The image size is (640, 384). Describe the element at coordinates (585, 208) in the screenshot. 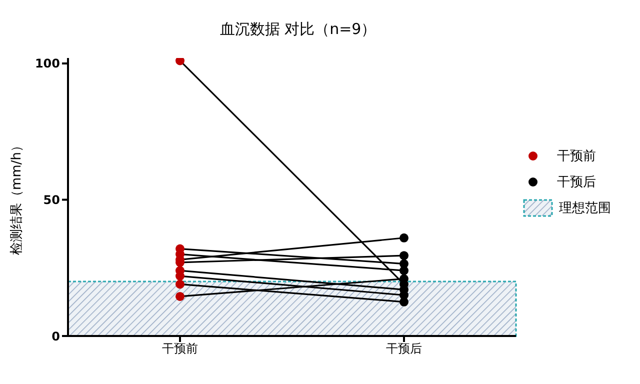

I see `legend-label: 理想范围` at that location.